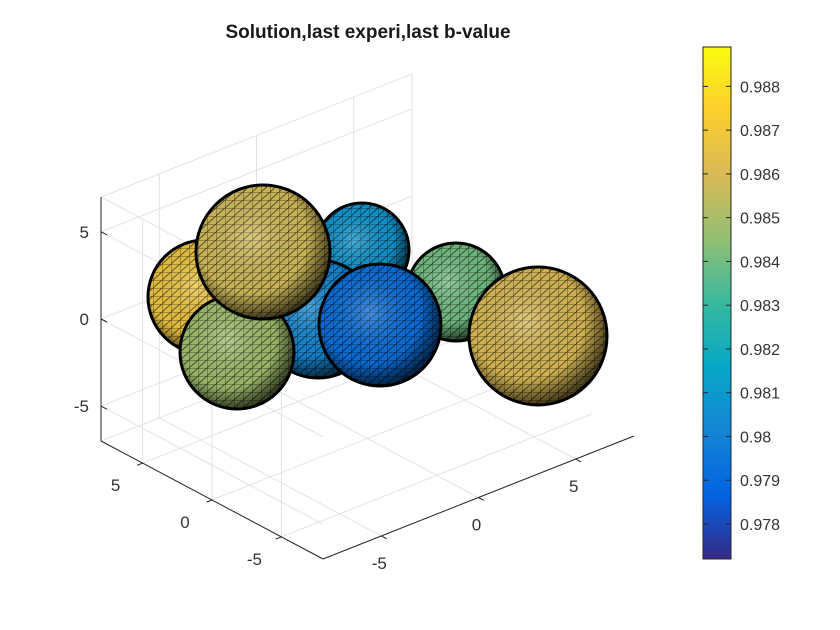  Describe the element at coordinates (760, 219) in the screenshot. I see `colorbar-tick-label: 0.985` at that location.